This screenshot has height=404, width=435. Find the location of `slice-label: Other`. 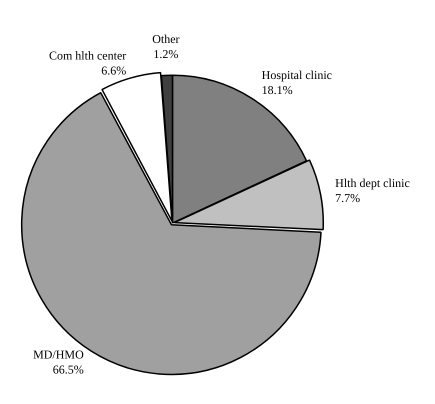

slice-label: Other is located at coordinates (166, 39).